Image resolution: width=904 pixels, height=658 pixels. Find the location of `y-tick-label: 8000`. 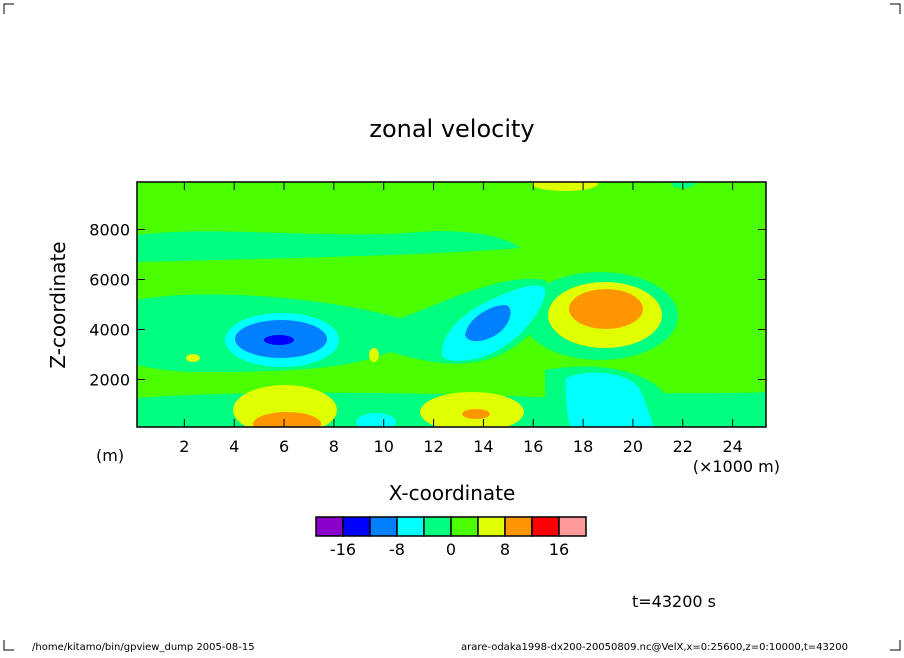

y-tick-label: 8000 is located at coordinates (109, 230).